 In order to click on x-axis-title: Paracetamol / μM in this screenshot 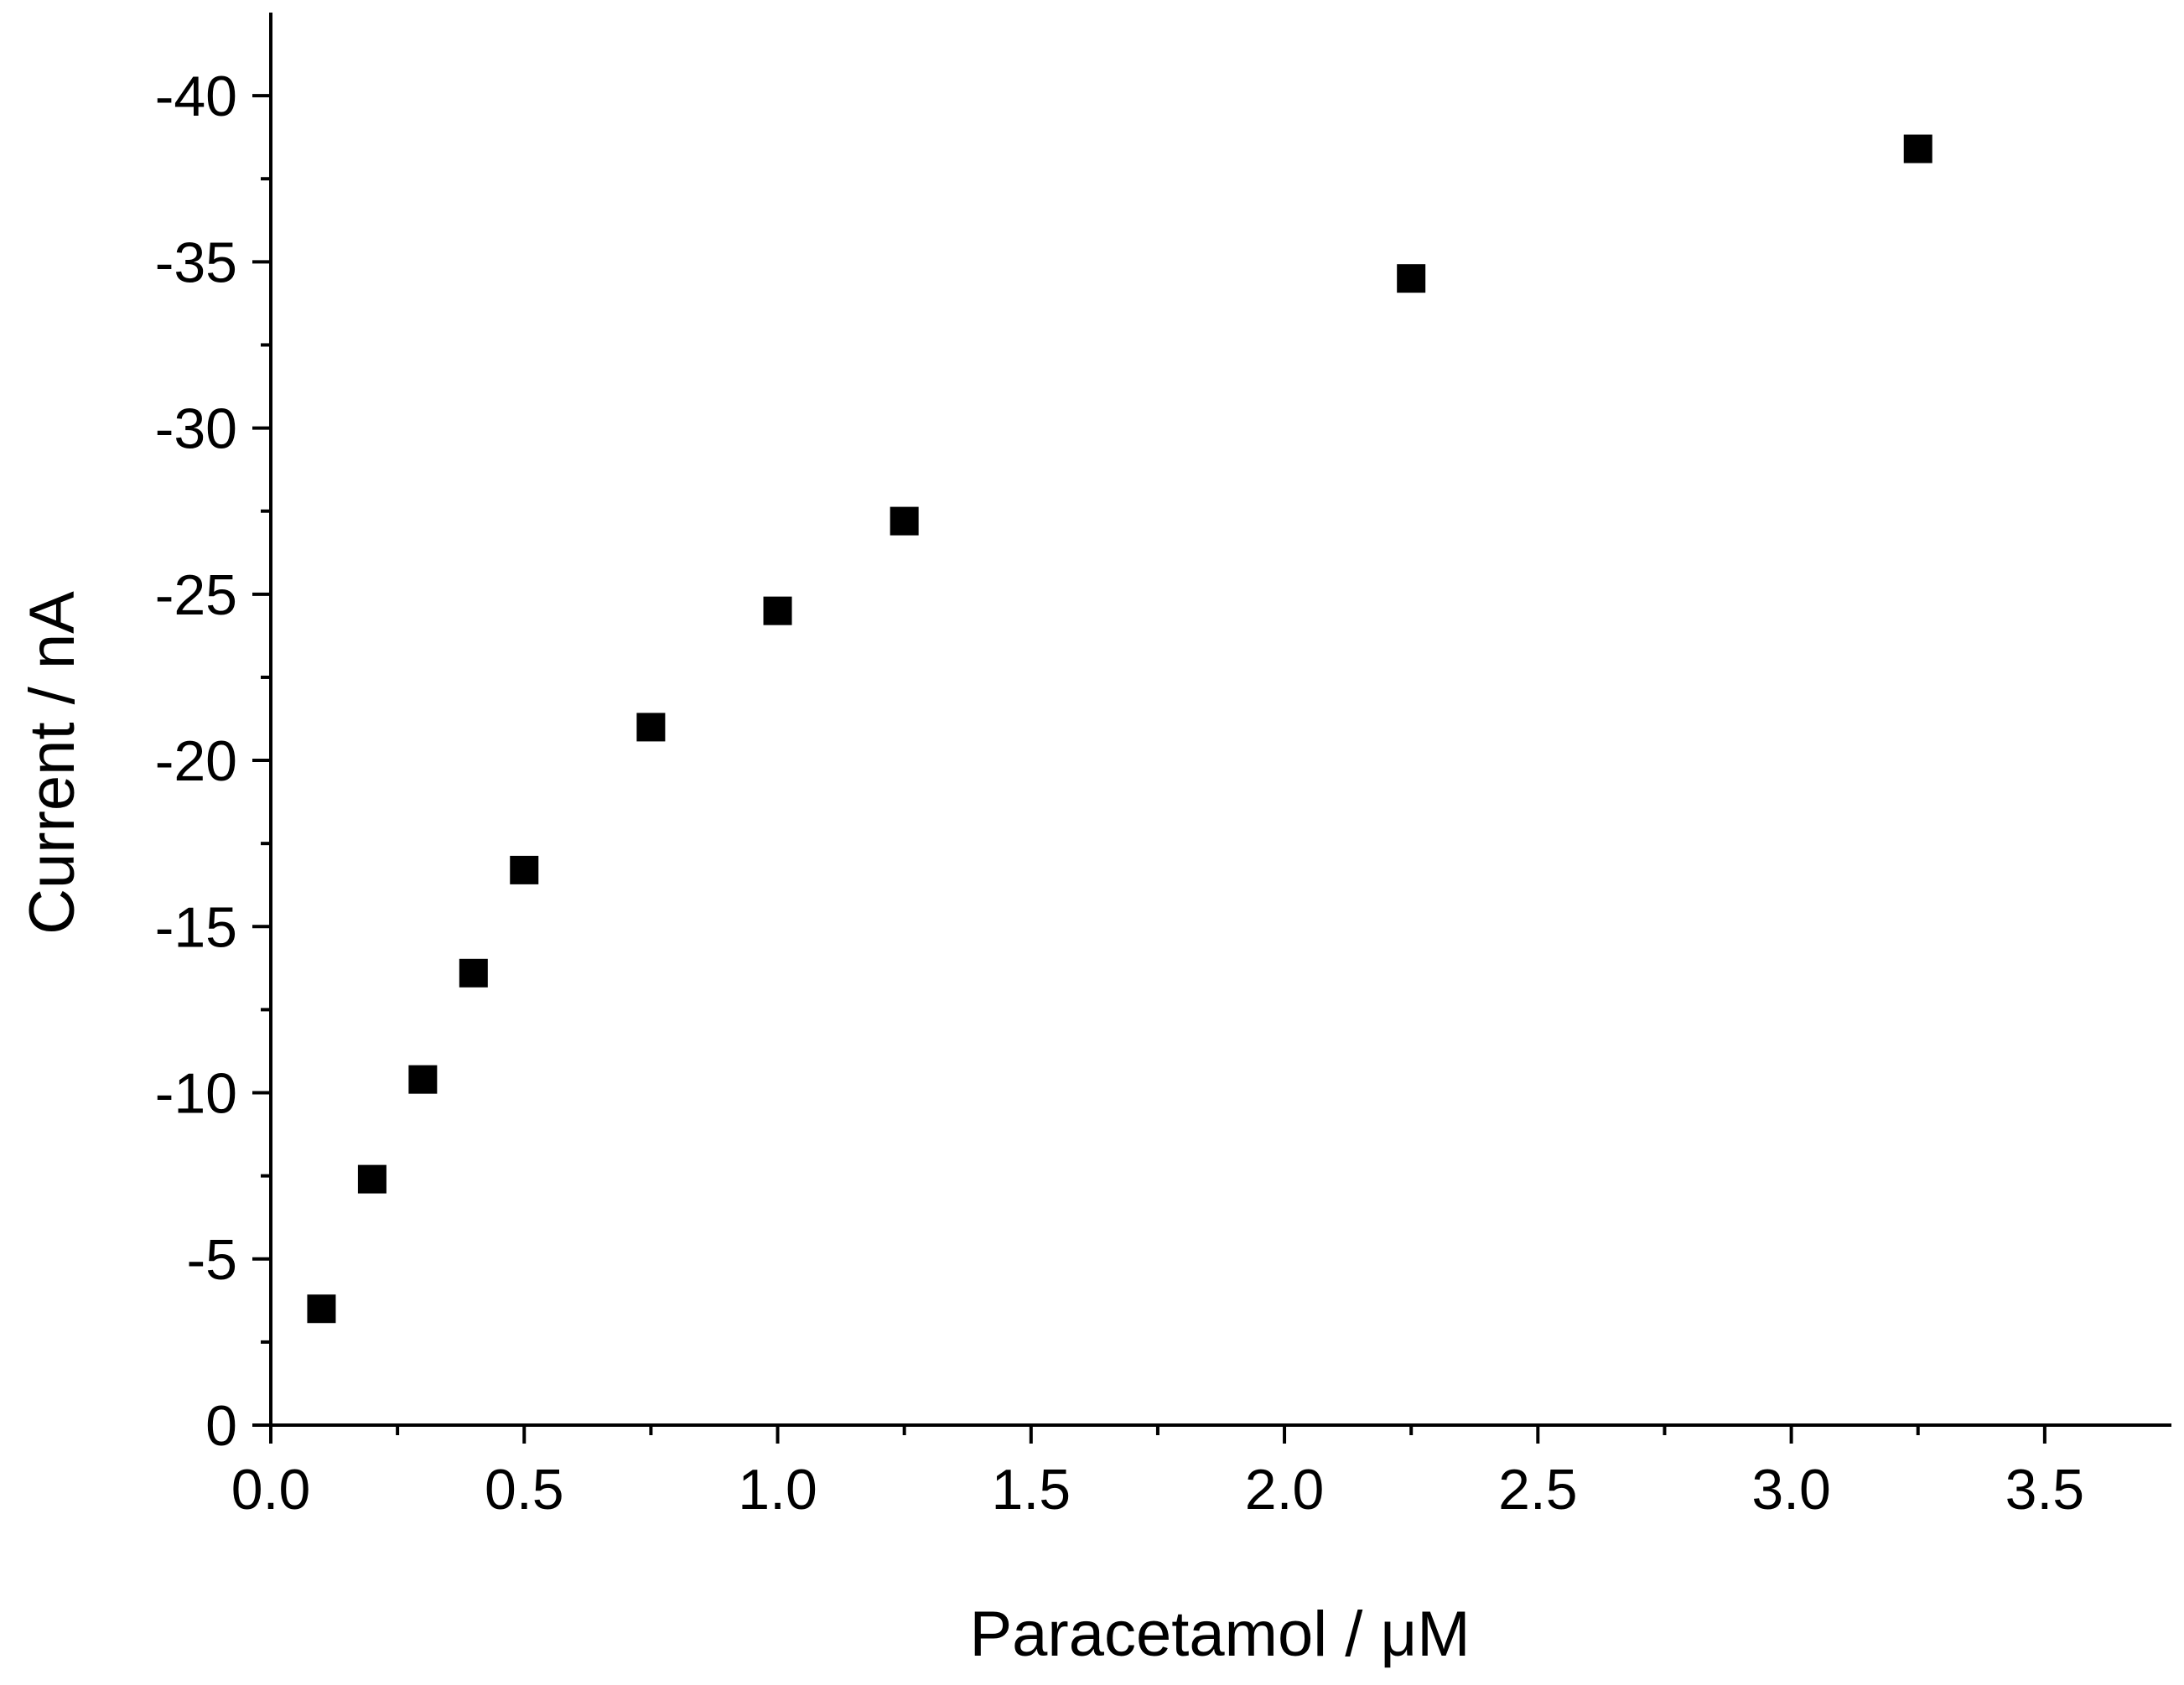, I will do `click(1219, 1635)`.